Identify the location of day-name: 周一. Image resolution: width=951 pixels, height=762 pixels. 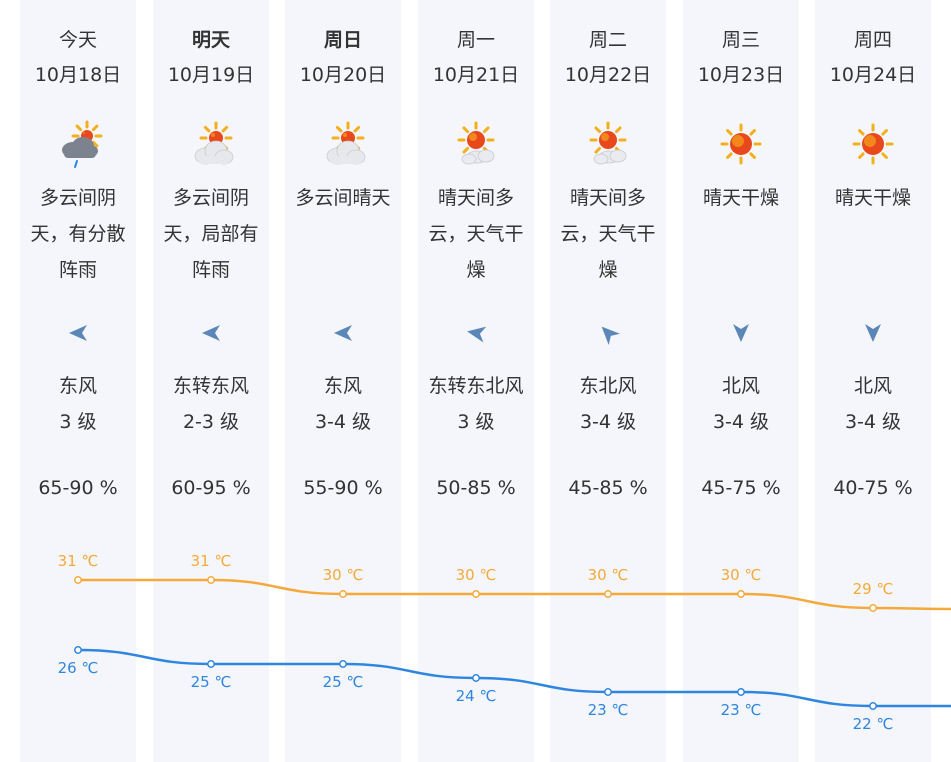
(475, 40).